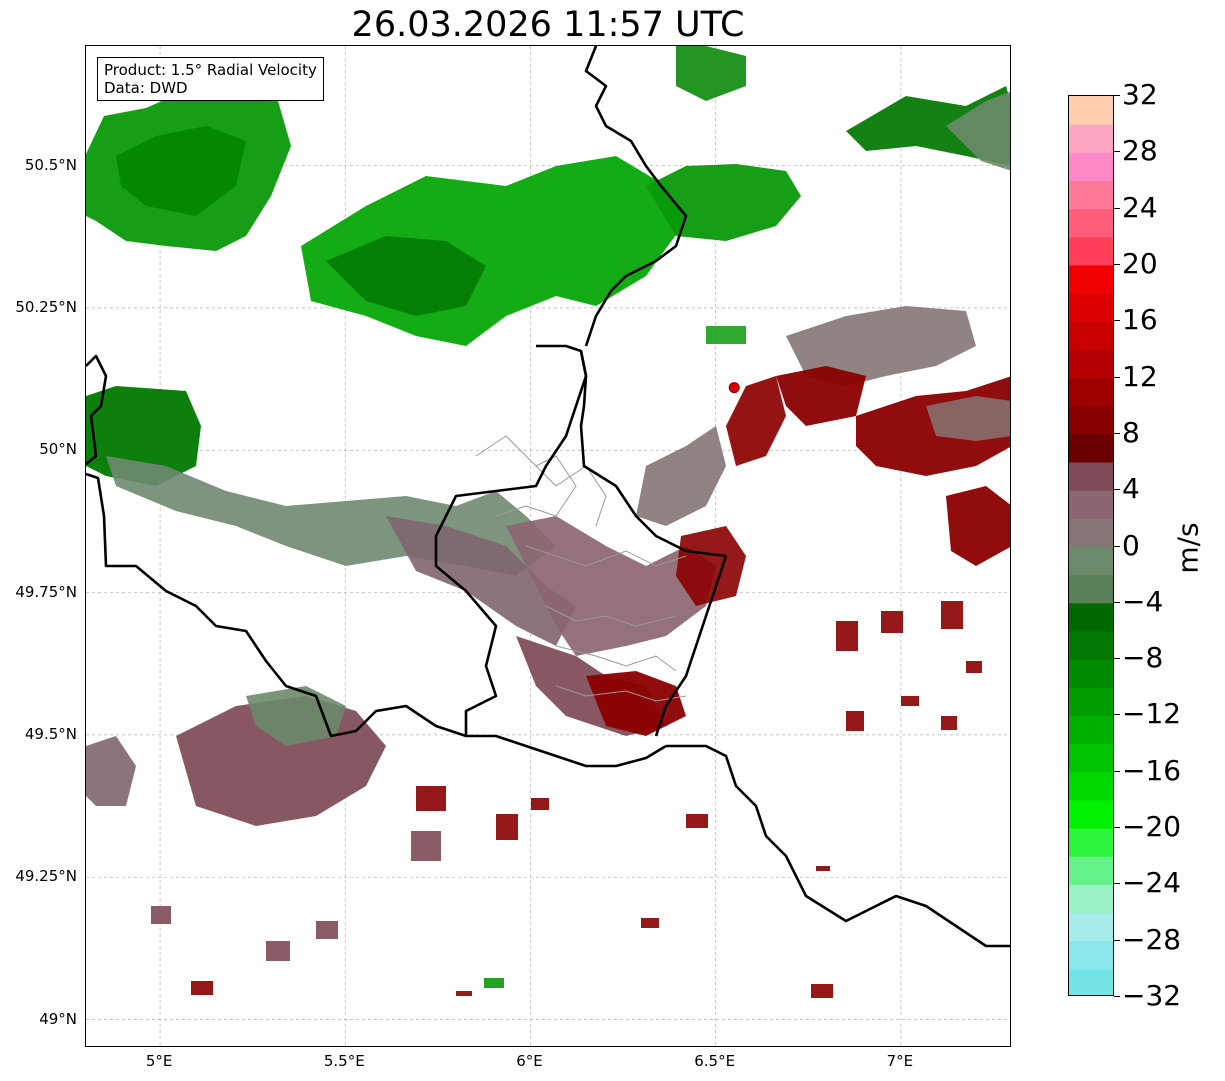 The height and width of the screenshot is (1081, 1225). What do you see at coordinates (900, 1061) in the screenshot?
I see `lon-tick-label: 7°E` at bounding box center [900, 1061].